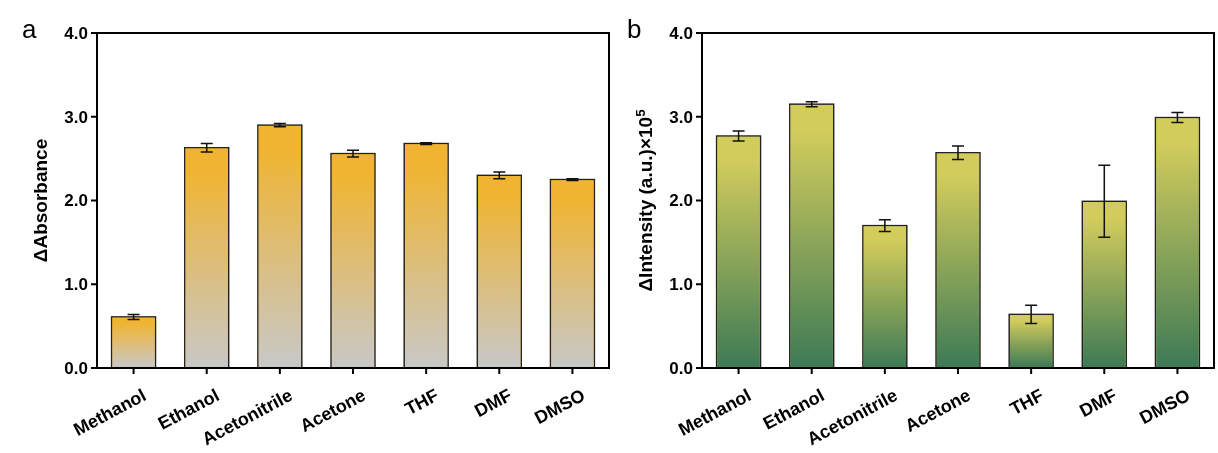 The width and height of the screenshot is (1218, 453). I want to click on chart-title: a, so click(29, 29).